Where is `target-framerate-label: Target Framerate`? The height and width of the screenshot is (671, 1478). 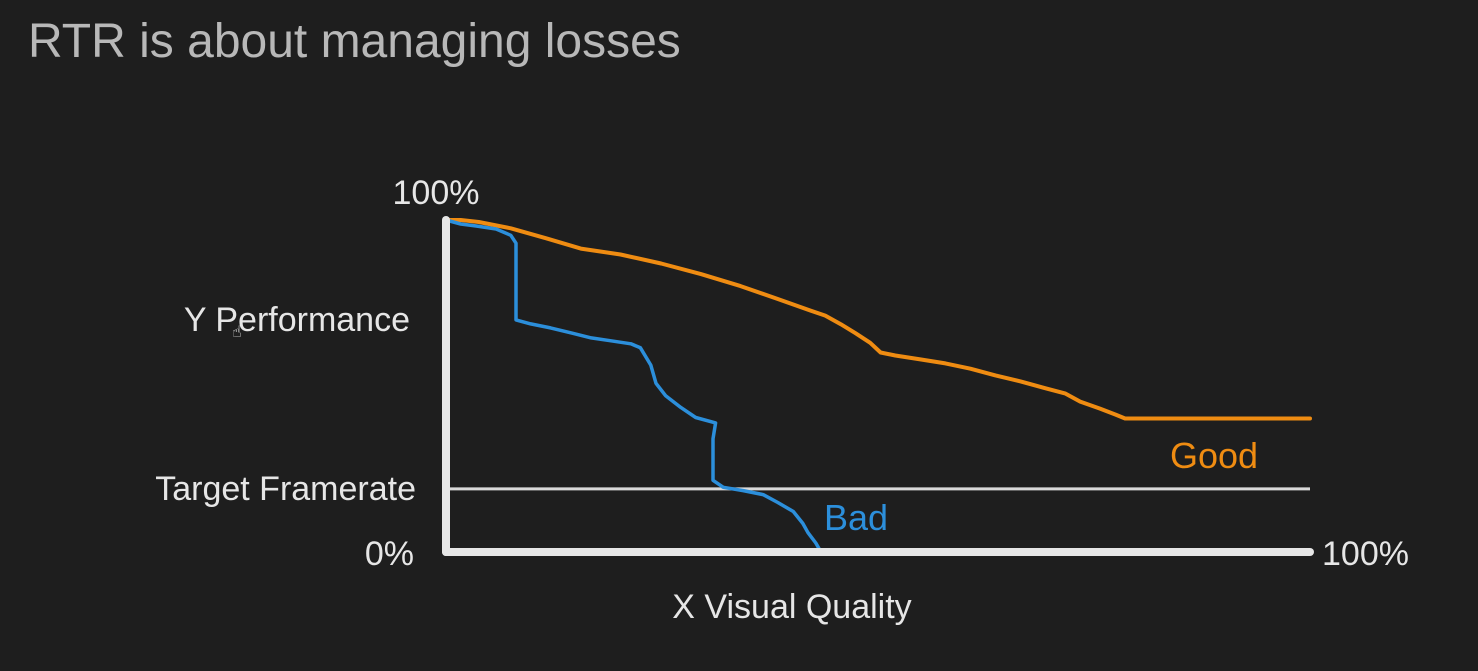 target-framerate-label: Target Framerate is located at coordinates (285, 489).